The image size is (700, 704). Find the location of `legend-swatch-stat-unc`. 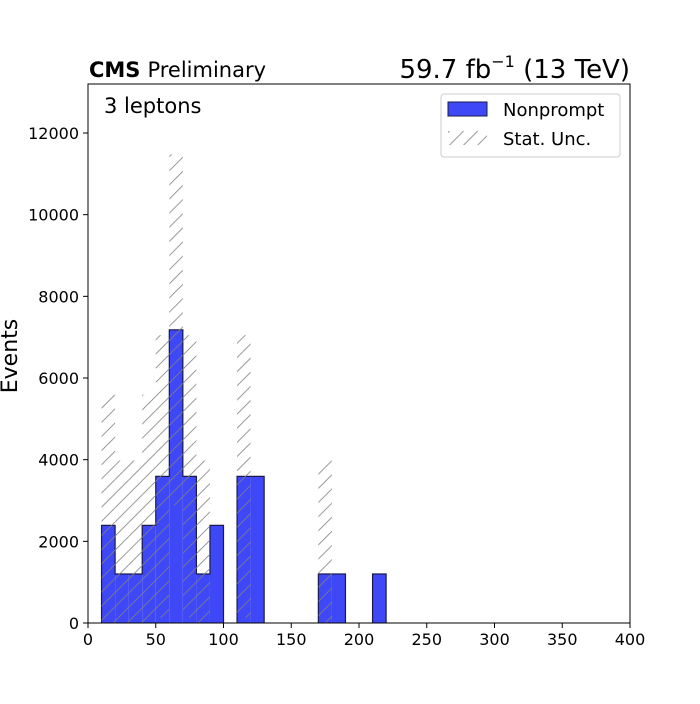

legend-swatch-stat-unc is located at coordinates (467, 138).